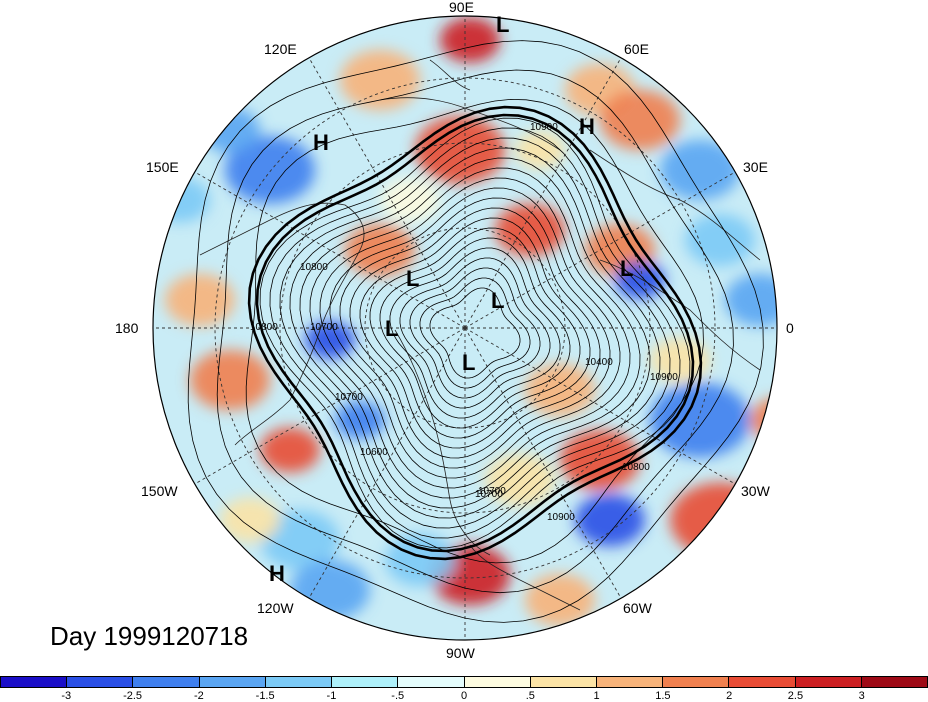 The width and height of the screenshot is (928, 702). I want to click on longitude-label: 30W, so click(755, 491).